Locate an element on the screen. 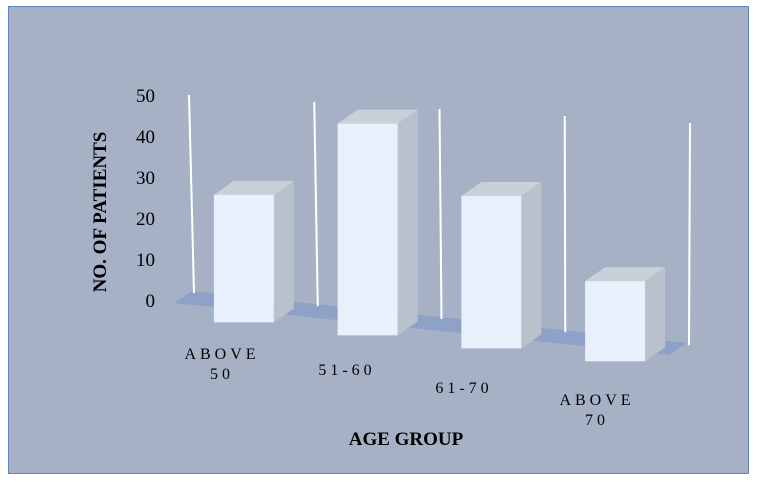  y-tick-label: 20 is located at coordinates (145, 219).